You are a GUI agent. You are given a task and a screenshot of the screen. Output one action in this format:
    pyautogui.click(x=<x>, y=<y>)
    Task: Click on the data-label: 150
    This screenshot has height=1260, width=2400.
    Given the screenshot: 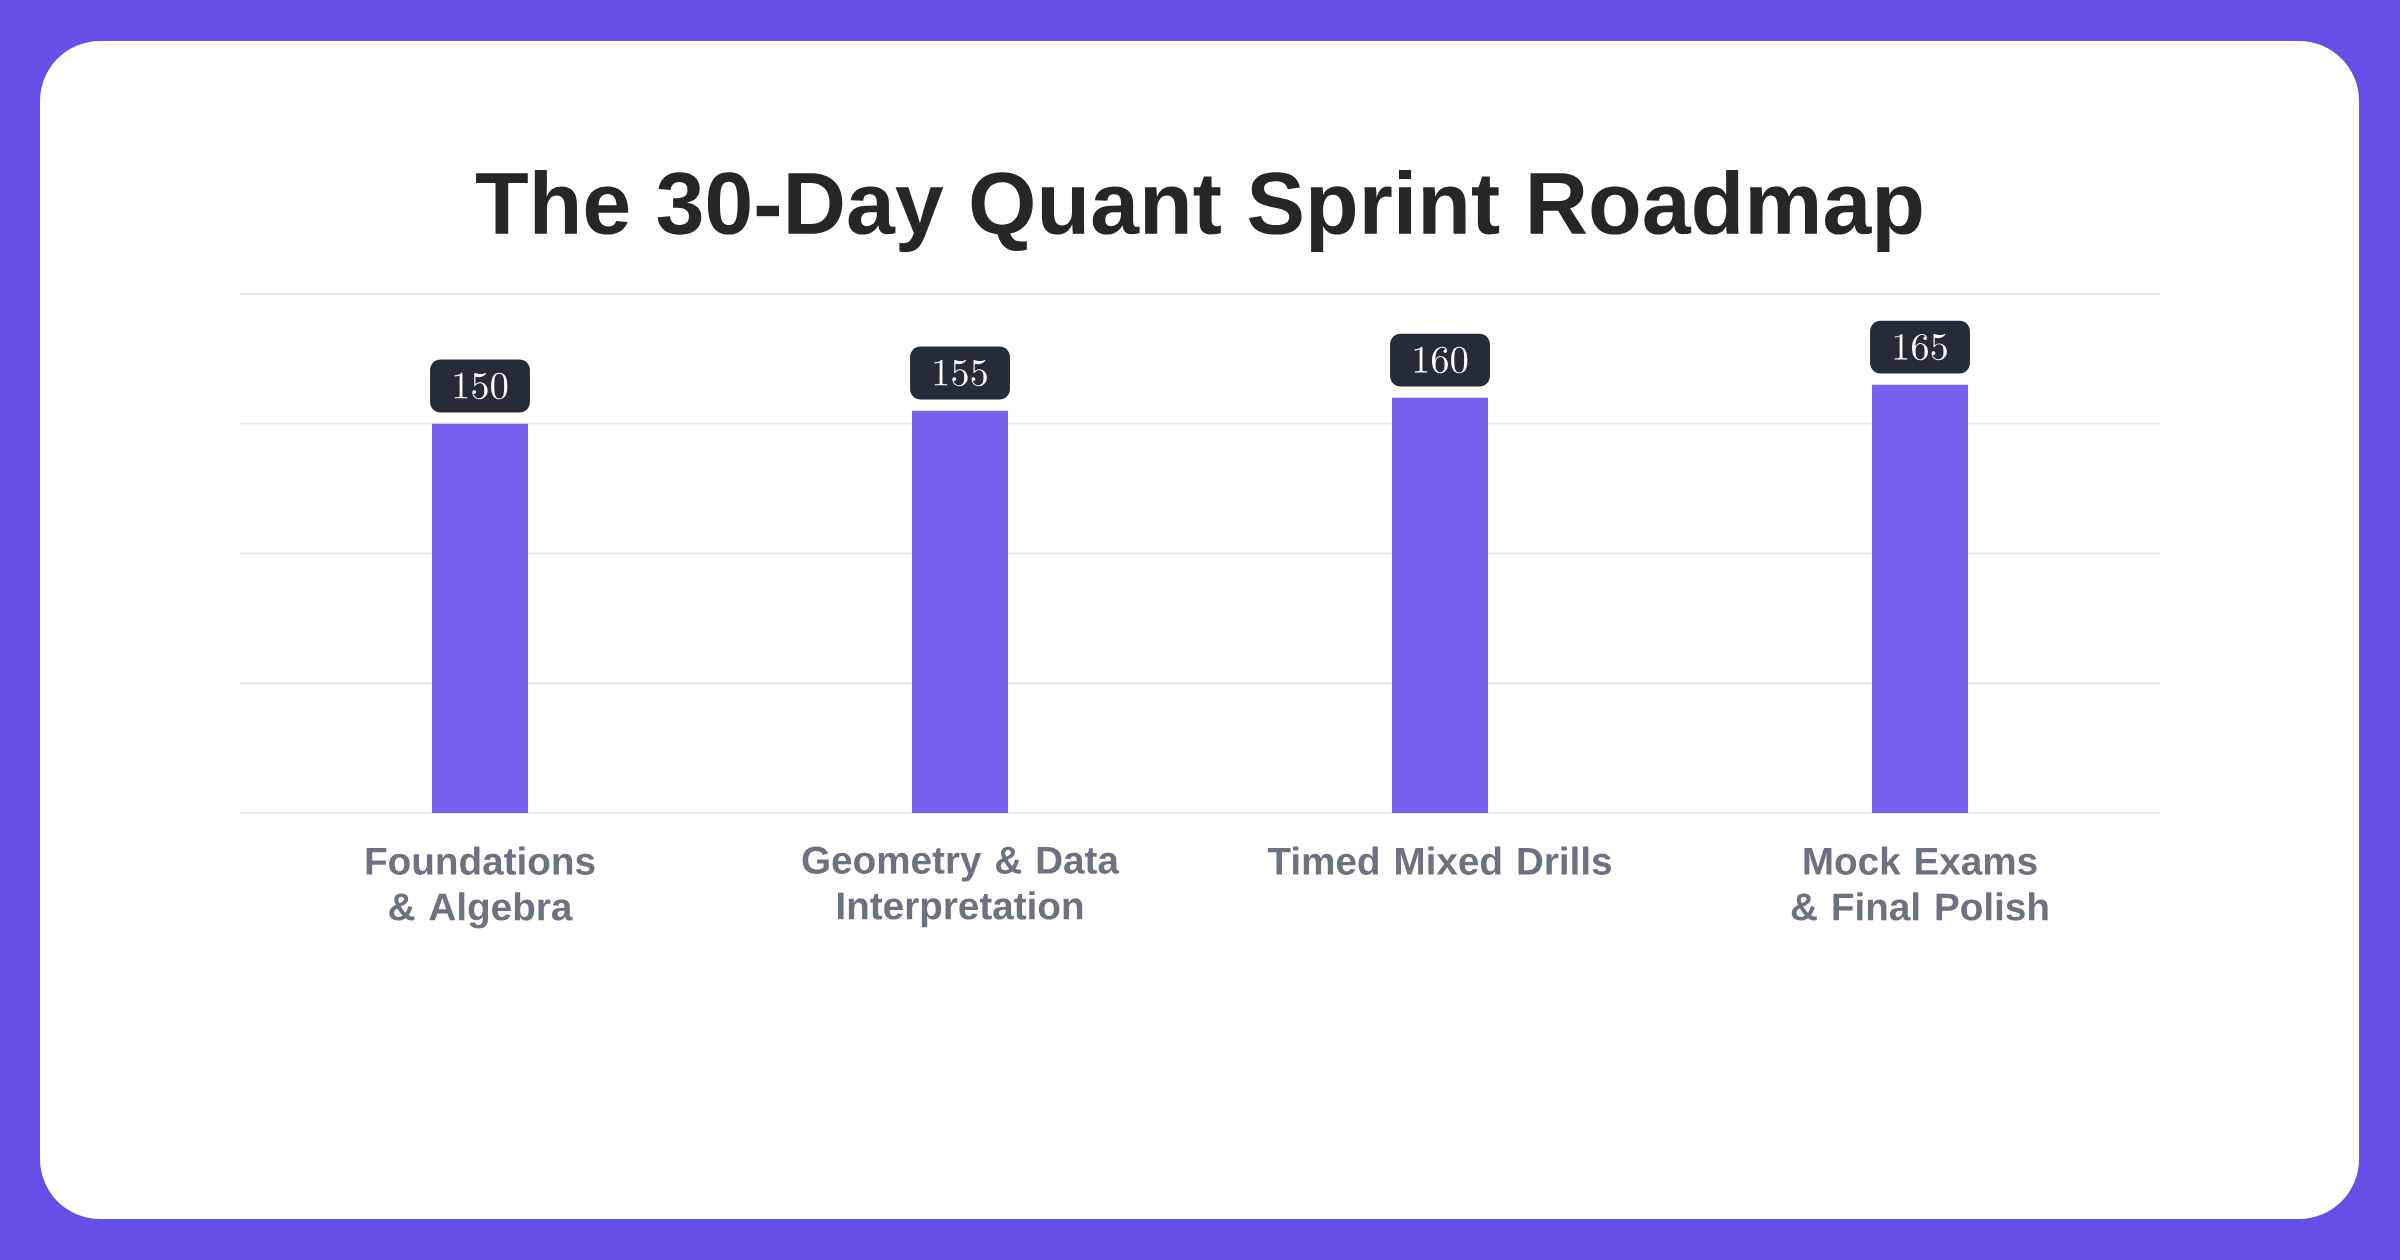 What is the action you would take?
    pyautogui.click(x=481, y=386)
    